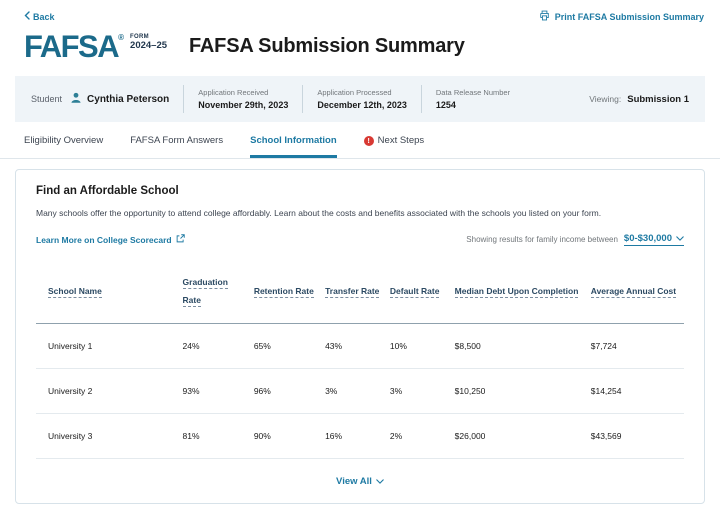  Describe the element at coordinates (635, 346) in the screenshot. I see `cell-average-annual-cost: $7,724` at that location.